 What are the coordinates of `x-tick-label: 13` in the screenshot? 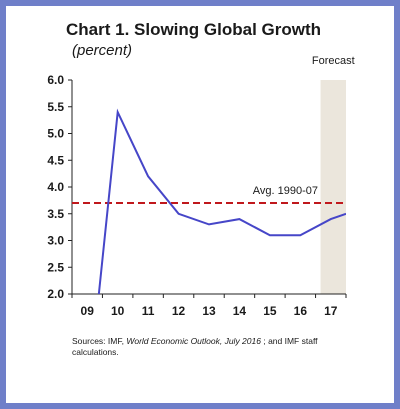 It's located at (209, 311).